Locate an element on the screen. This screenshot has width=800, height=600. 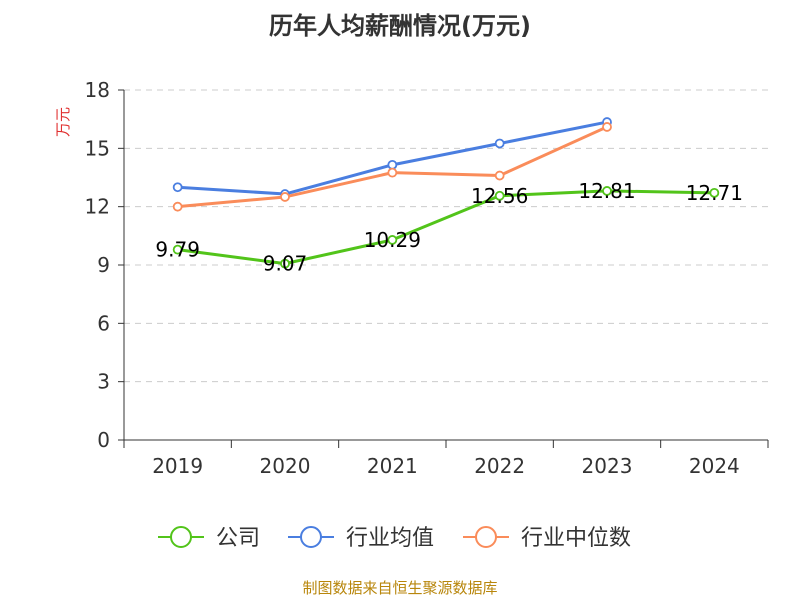
data-label: 12.56 is located at coordinates (499, 196).